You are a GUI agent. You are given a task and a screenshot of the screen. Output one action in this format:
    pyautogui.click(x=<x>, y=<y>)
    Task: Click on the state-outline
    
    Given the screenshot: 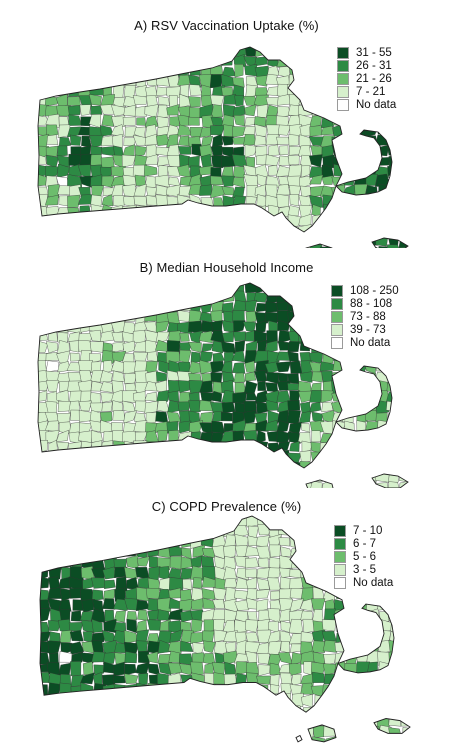 What is the action you would take?
    pyautogui.click(x=366, y=638)
    